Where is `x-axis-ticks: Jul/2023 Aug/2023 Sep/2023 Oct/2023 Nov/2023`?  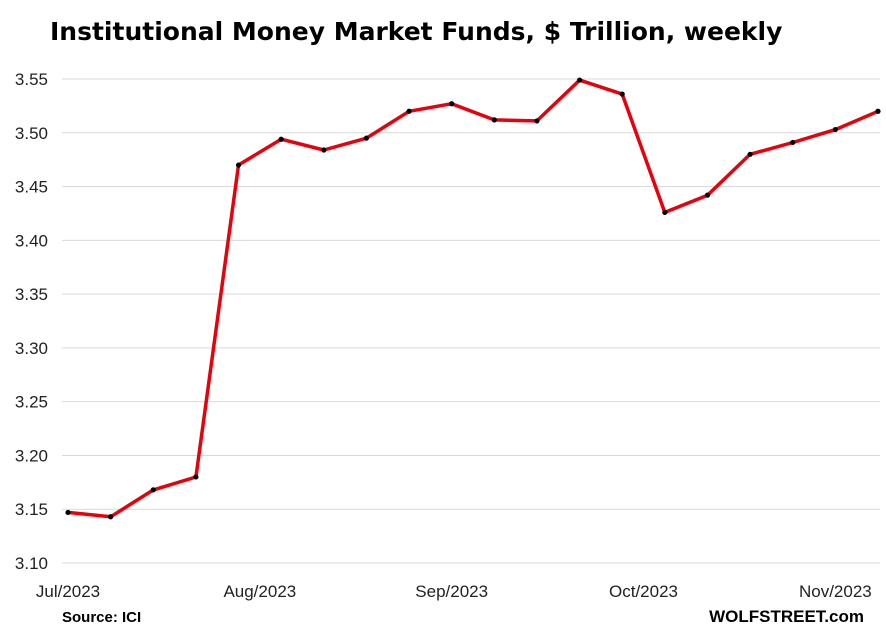 x-axis-ticks: Jul/2023 Aug/2023 Sep/2023 Oct/2023 Nov/2023 is located at coordinates (454, 591).